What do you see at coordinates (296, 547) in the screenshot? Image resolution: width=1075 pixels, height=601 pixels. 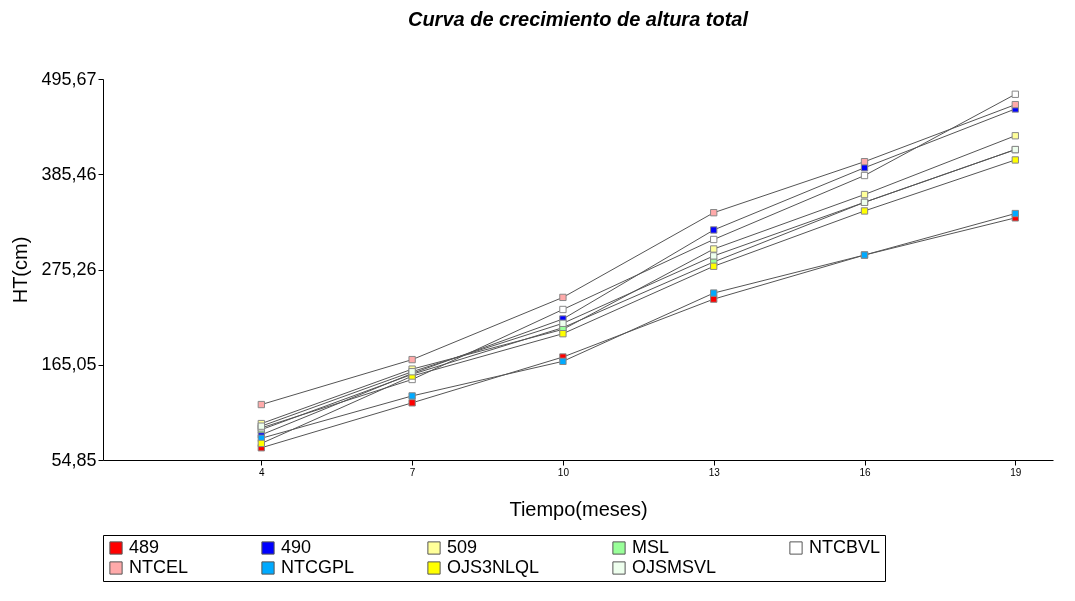 I see `legend-label: 490` at bounding box center [296, 547].